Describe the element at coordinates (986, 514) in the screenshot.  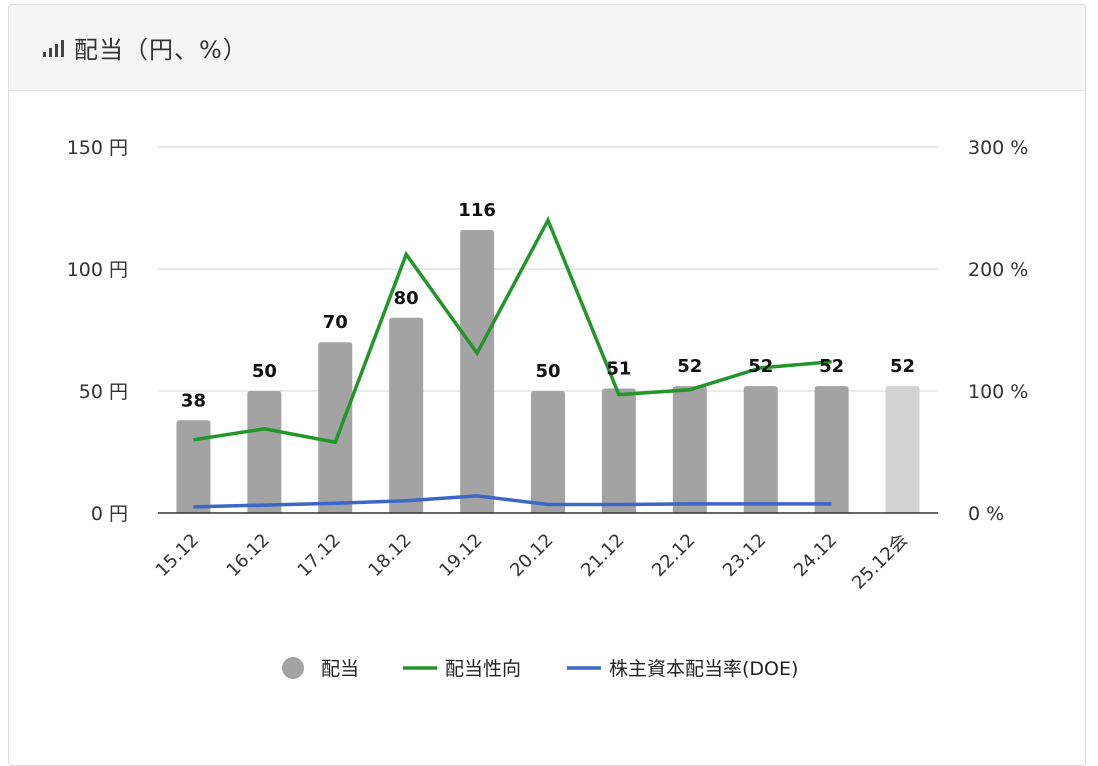
I see `right-tick-label: 0 %` at that location.